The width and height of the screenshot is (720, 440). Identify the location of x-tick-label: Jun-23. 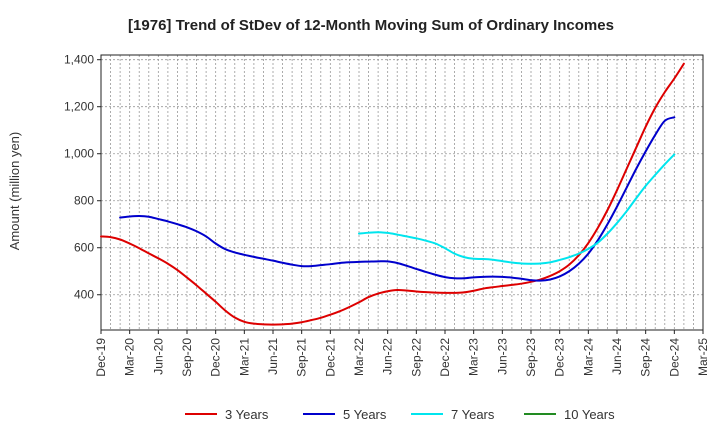
(502, 356).